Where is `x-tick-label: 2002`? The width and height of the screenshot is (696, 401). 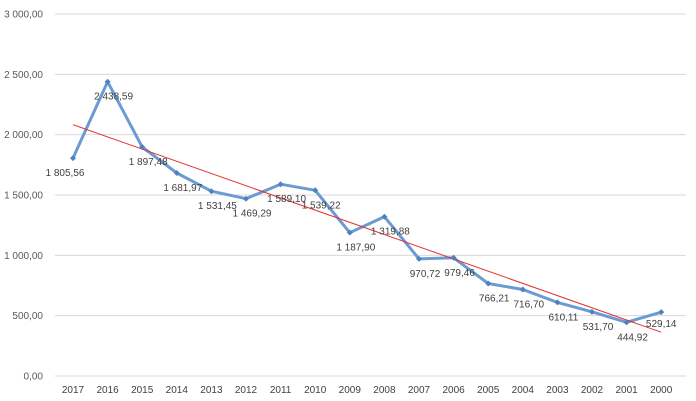
x-tick-label: 2002 is located at coordinates (592, 390).